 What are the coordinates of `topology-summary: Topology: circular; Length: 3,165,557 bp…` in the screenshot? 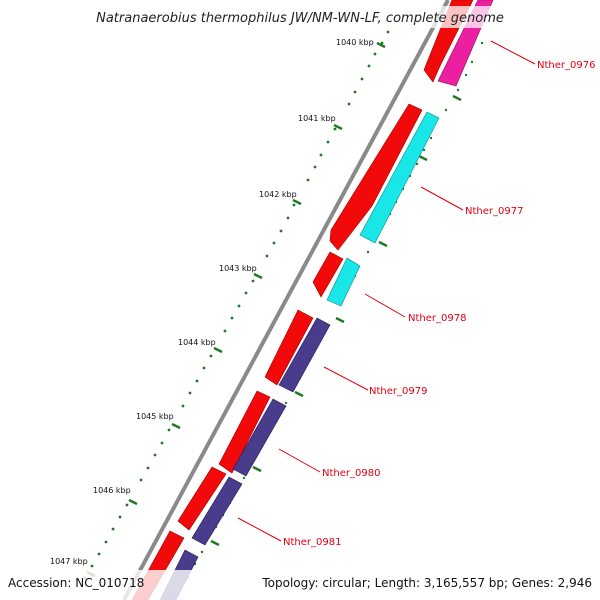 It's located at (426, 583).